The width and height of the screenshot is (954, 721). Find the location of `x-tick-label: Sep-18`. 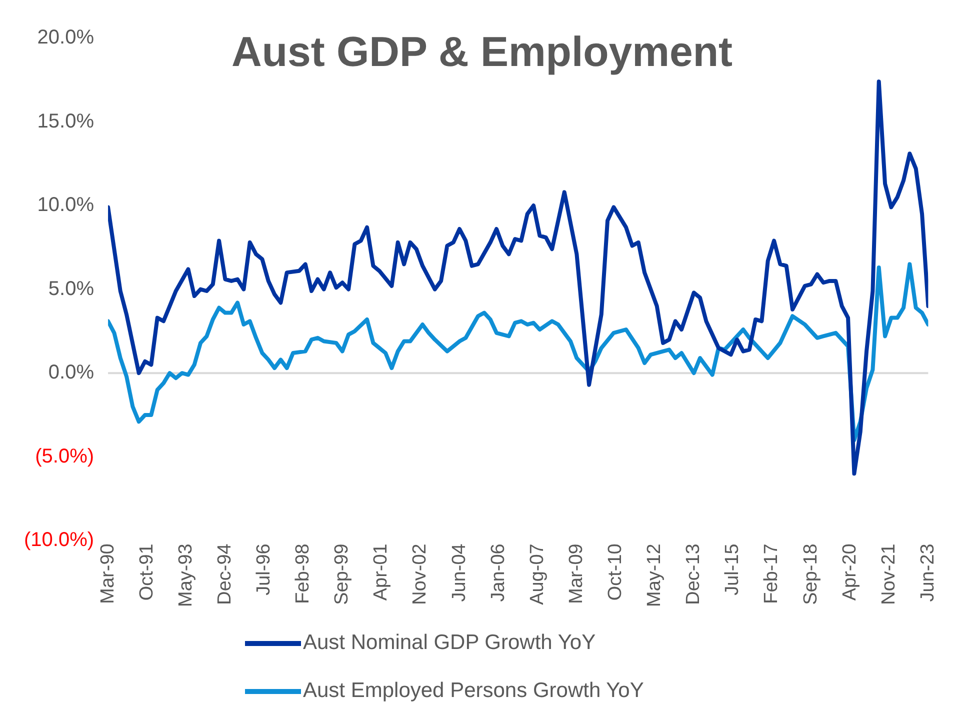

x-tick-label: Sep-18 is located at coordinates (811, 574).